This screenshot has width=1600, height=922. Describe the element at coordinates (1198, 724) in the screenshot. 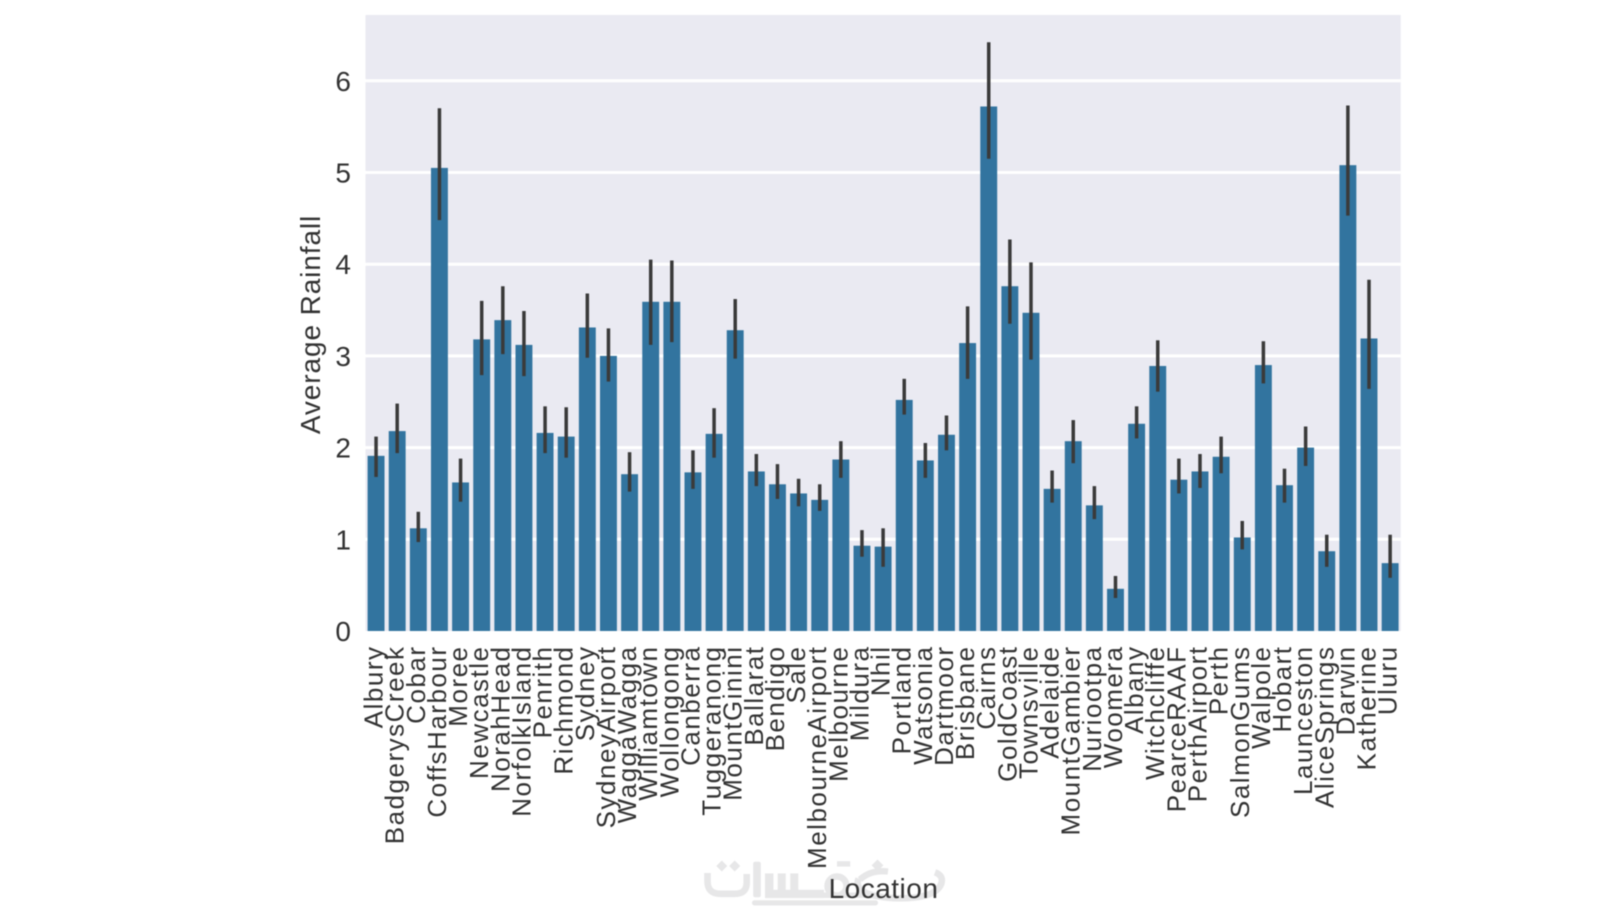

I see `svg-text: PerthAirport` at that location.